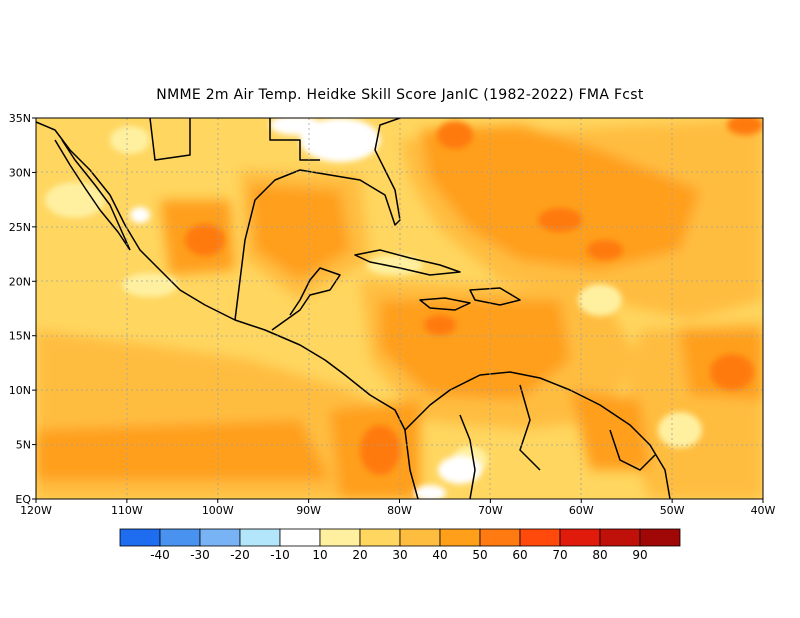 The height and width of the screenshot is (618, 800). Describe the element at coordinates (20, 227) in the screenshot. I see `lat-tick-label: 25N` at that location.